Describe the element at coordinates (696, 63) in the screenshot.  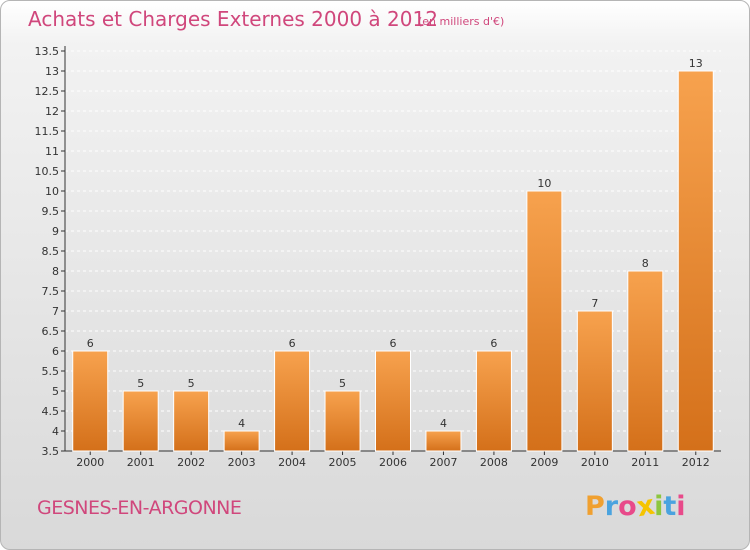
I see `data-label: 13` at that location.